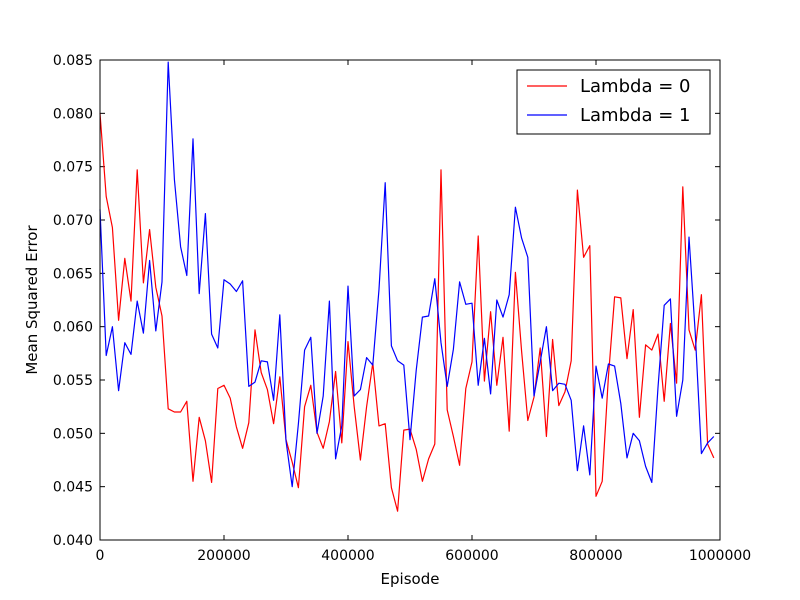  Describe the element at coordinates (73, 168) in the screenshot. I see `y-tick-label: 0.075` at that location.